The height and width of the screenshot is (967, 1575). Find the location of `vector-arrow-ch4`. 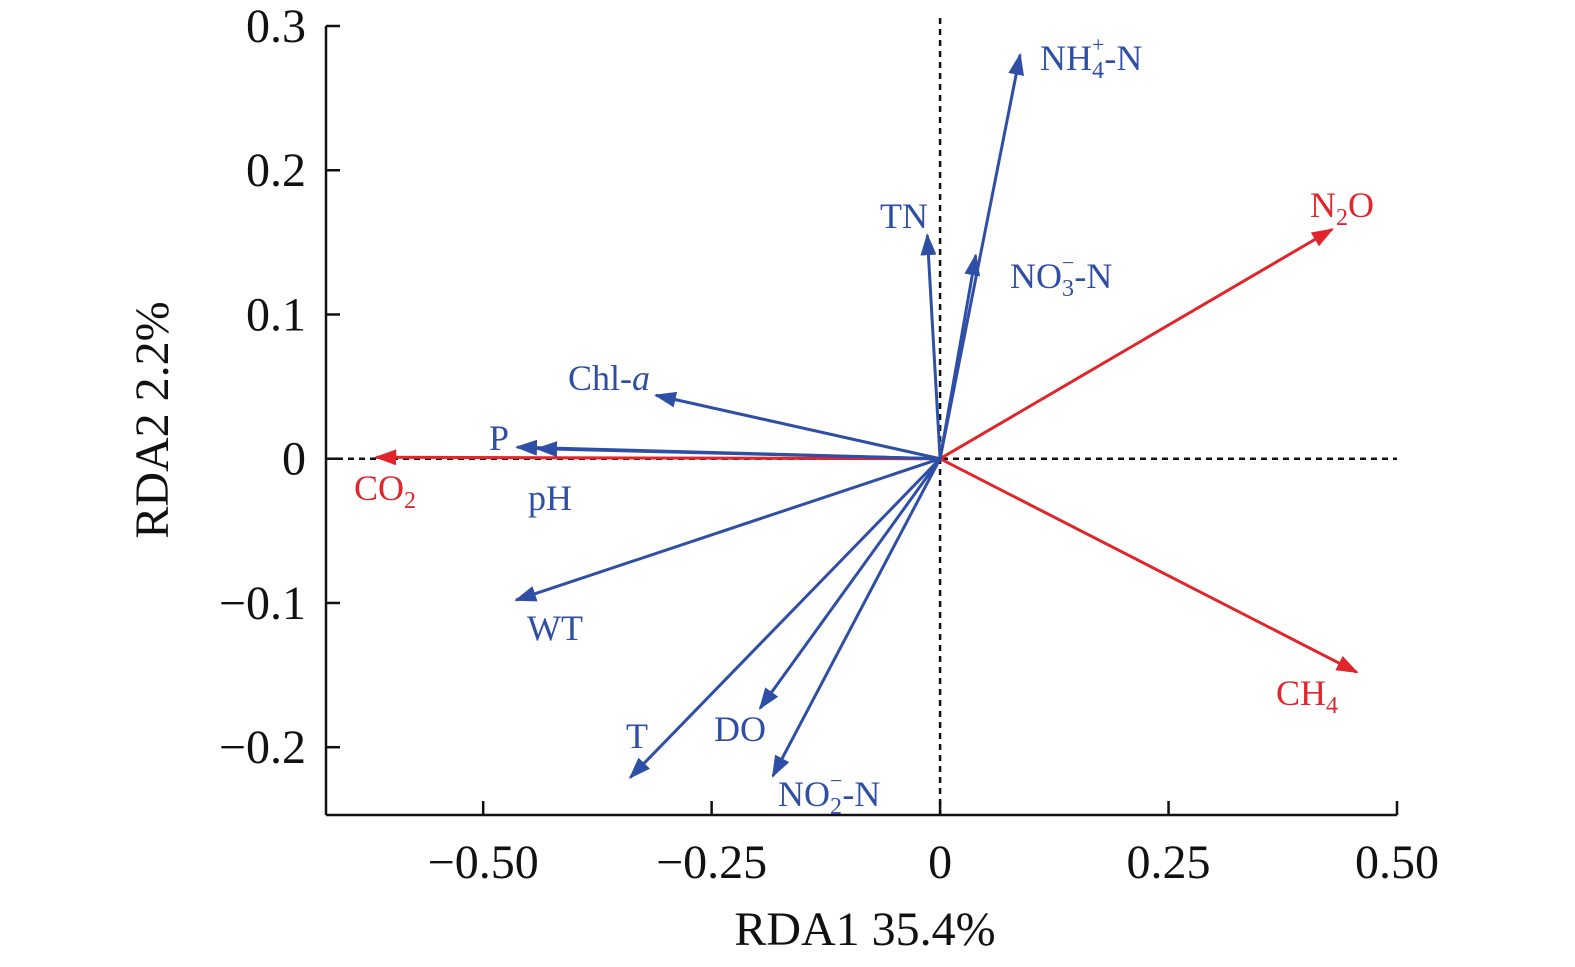

vector-arrow-ch4 is located at coordinates (1149, 565).